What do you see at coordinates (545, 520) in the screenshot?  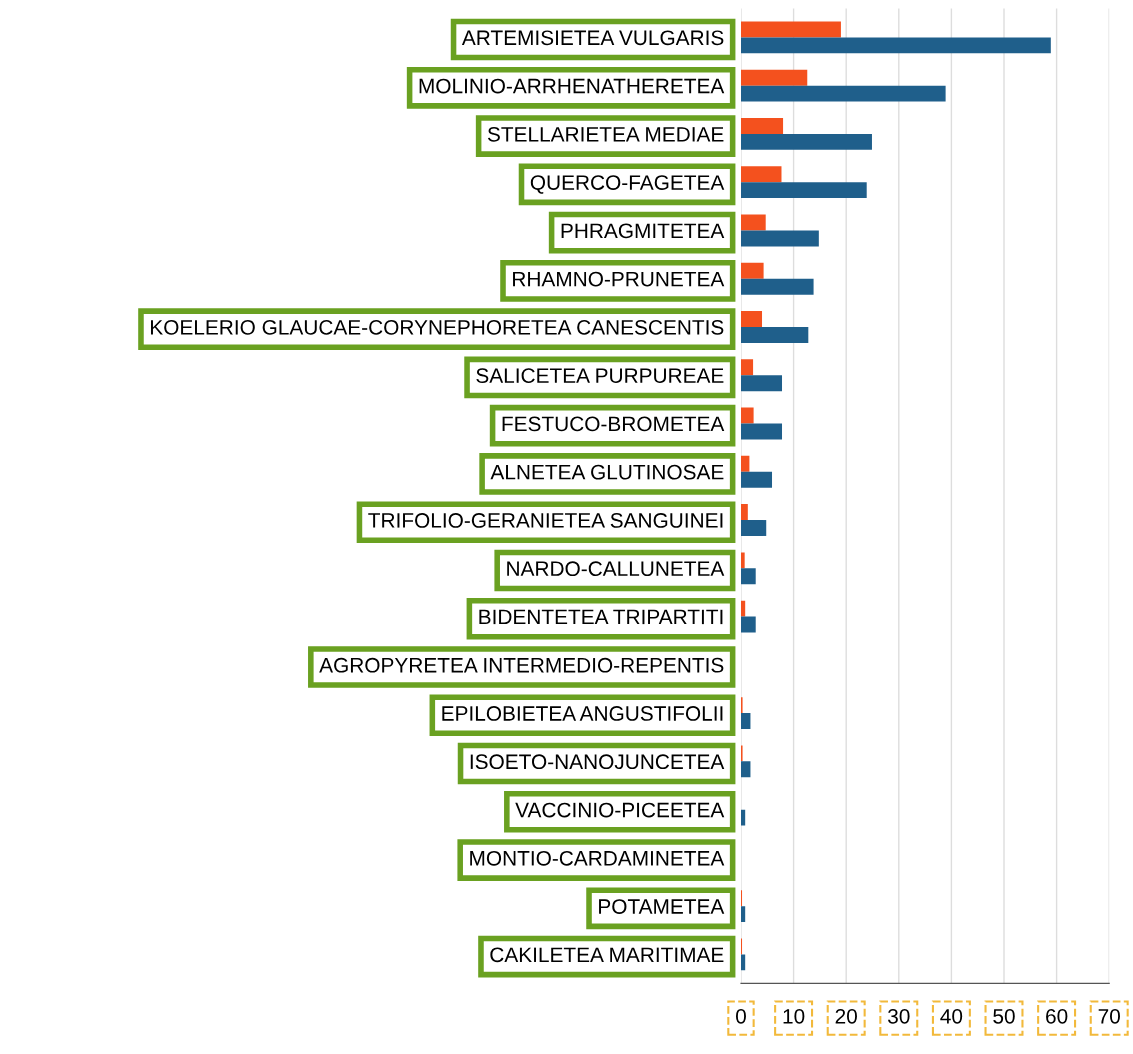 I see `y-tick-label: TRIFOLIO-GERANIETEA SANGUINEI` at bounding box center [545, 520].